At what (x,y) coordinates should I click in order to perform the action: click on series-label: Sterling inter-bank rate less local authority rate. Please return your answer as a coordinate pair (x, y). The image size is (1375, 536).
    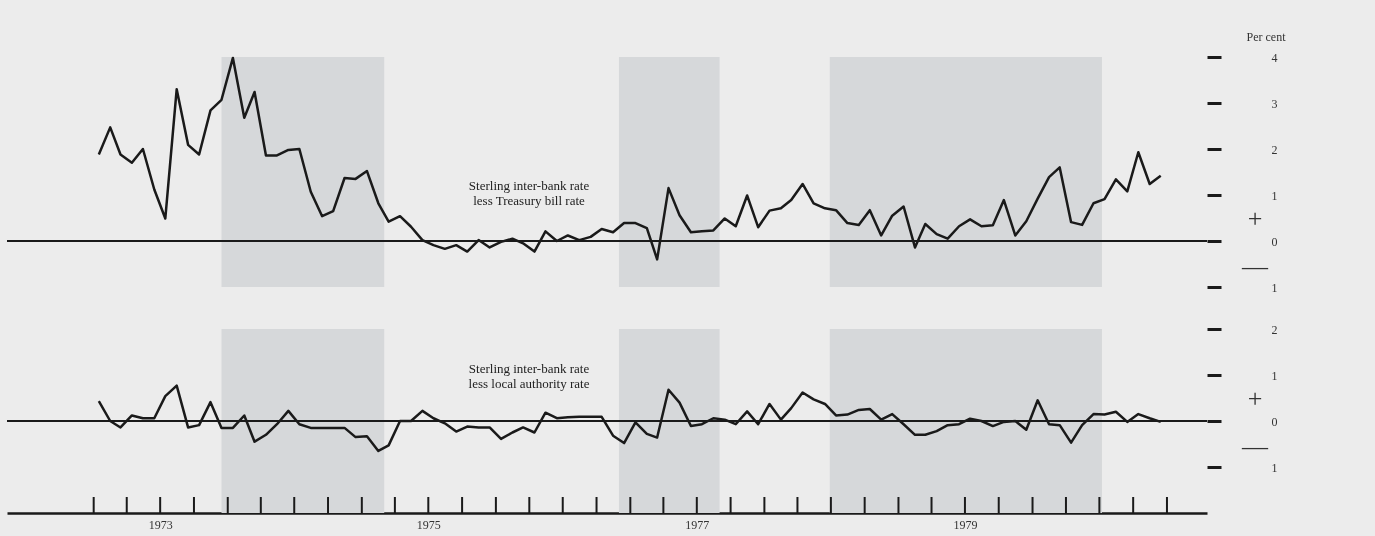
    Looking at the image, I should click on (529, 376).